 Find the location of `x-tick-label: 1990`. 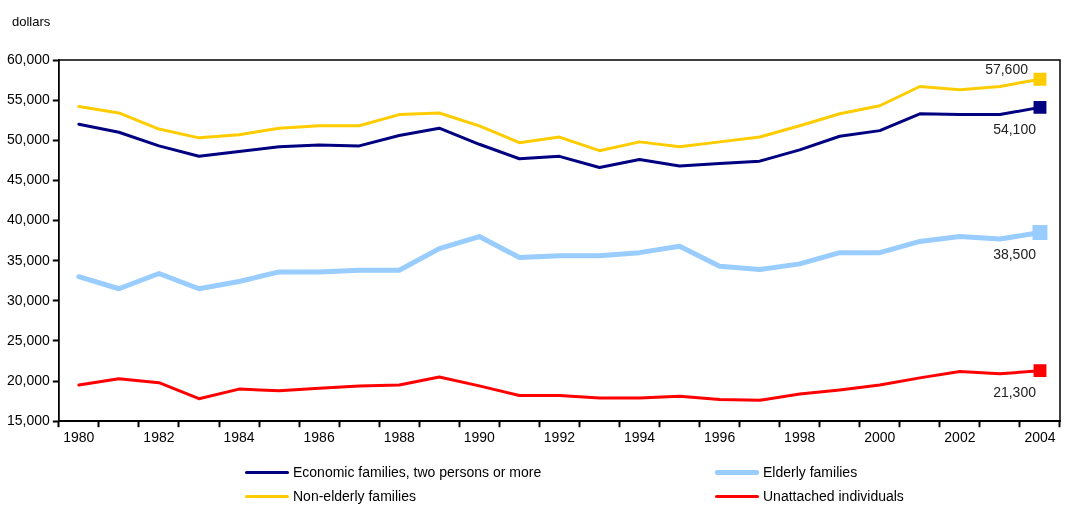

x-tick-label: 1990 is located at coordinates (479, 437).